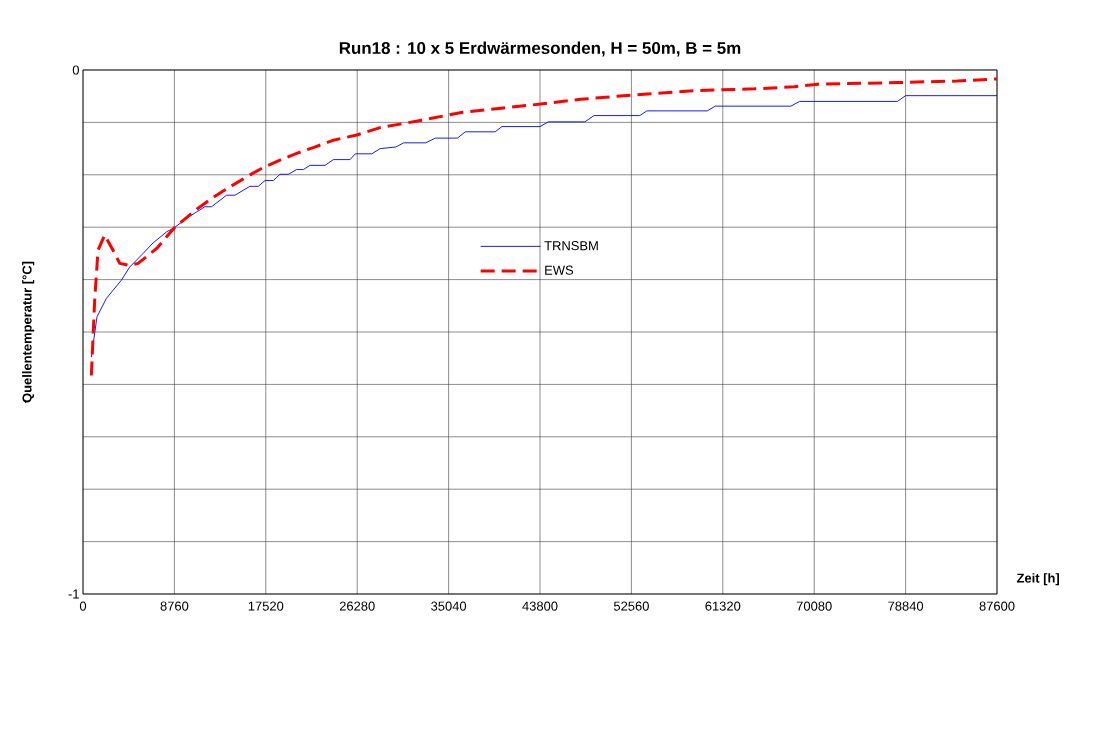  Describe the element at coordinates (906, 606) in the screenshot. I see `x-tick-label: 78840` at that location.